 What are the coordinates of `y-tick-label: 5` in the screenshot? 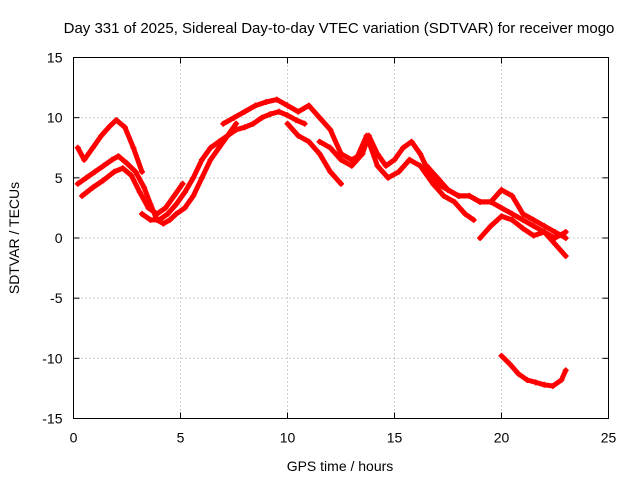 It's located at (59, 178).